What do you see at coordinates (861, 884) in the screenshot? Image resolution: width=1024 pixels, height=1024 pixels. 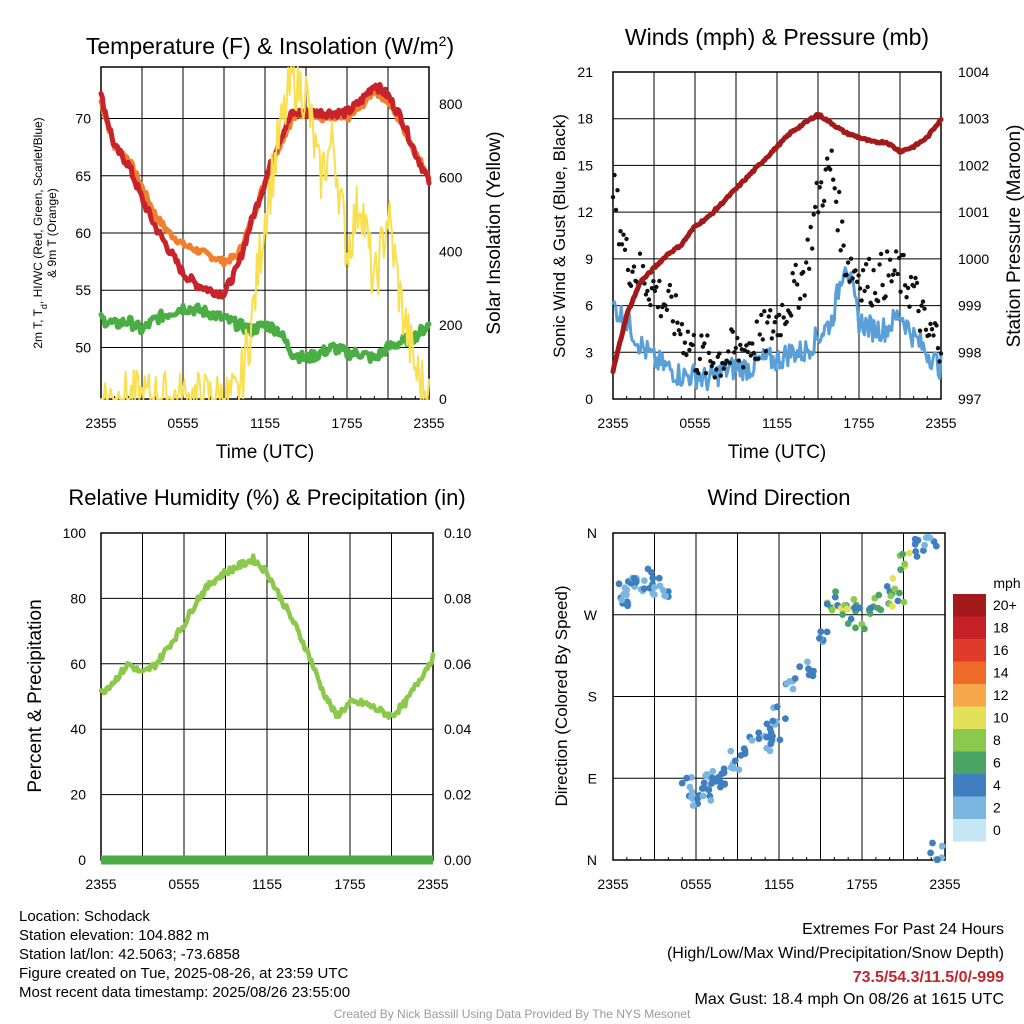 I see `wdir-panel-xtick-label: 1755` at bounding box center [861, 884].